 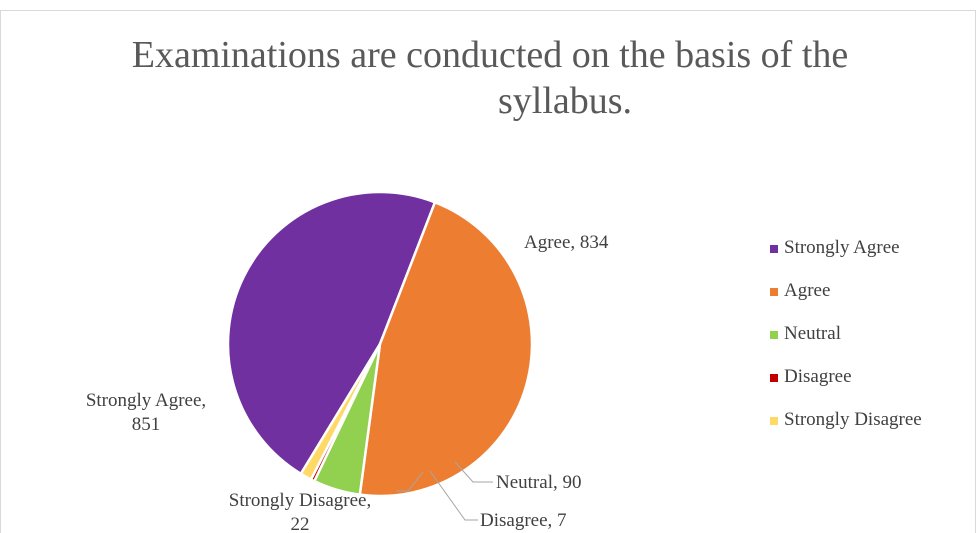 I want to click on pie-slice-strongly-disagree, so click(x=340, y=412).